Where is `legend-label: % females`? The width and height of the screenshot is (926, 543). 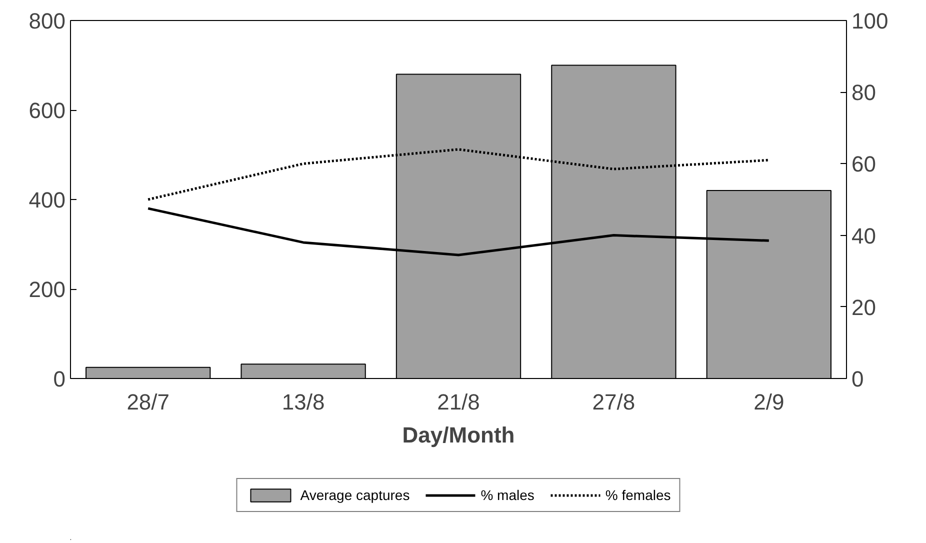 legend-label: % females is located at coordinates (638, 495).